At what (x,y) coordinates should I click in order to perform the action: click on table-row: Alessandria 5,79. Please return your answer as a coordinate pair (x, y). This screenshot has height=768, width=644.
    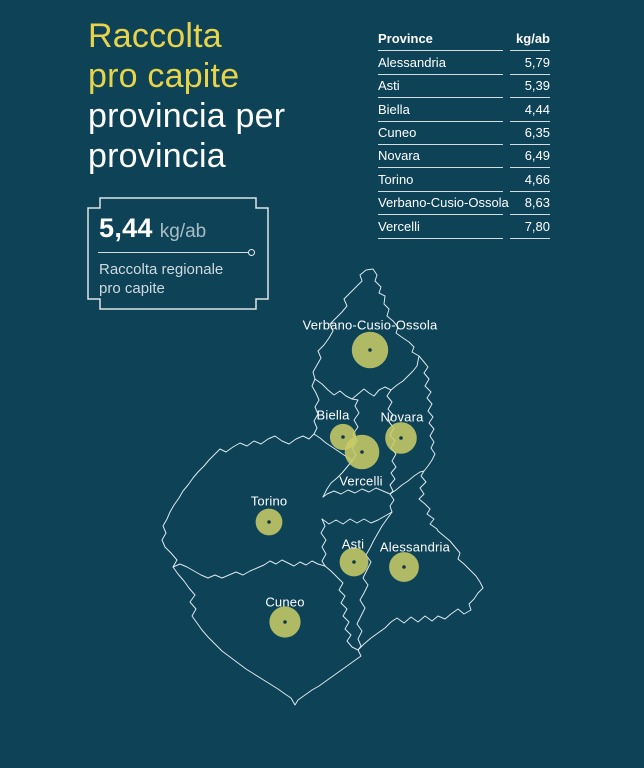
    Looking at the image, I should click on (464, 63).